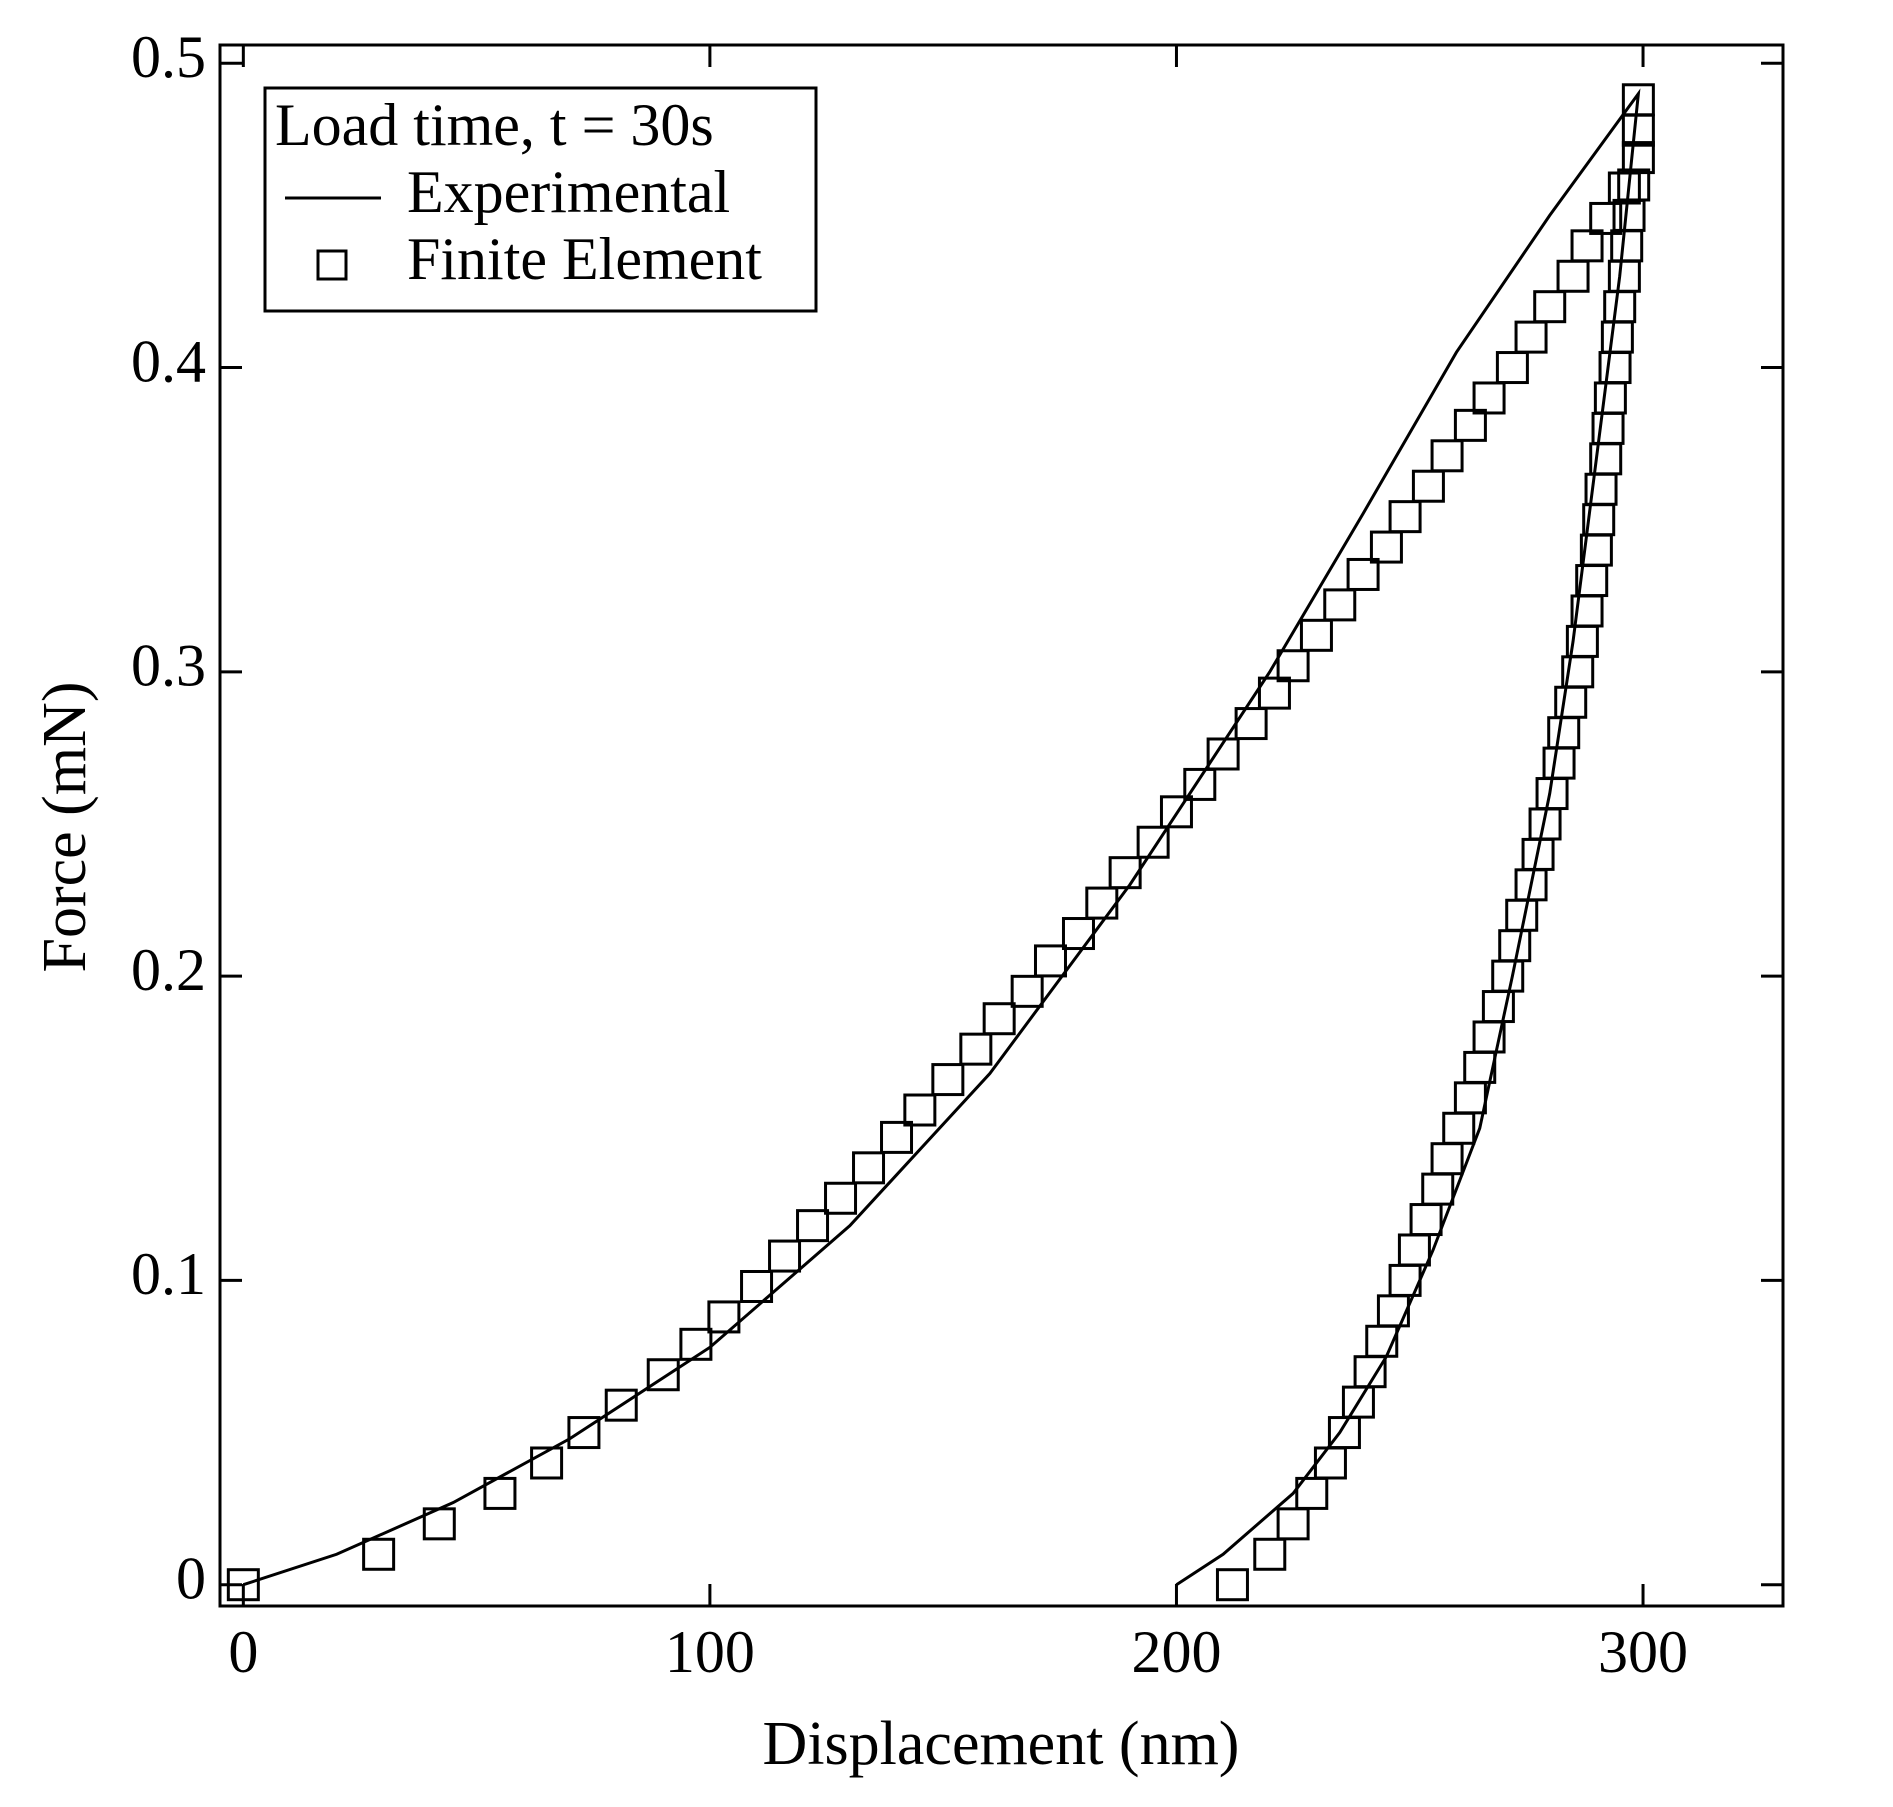 Image resolution: width=1893 pixels, height=1807 pixels. I want to click on y-tick-label: 0.3, so click(168, 666).